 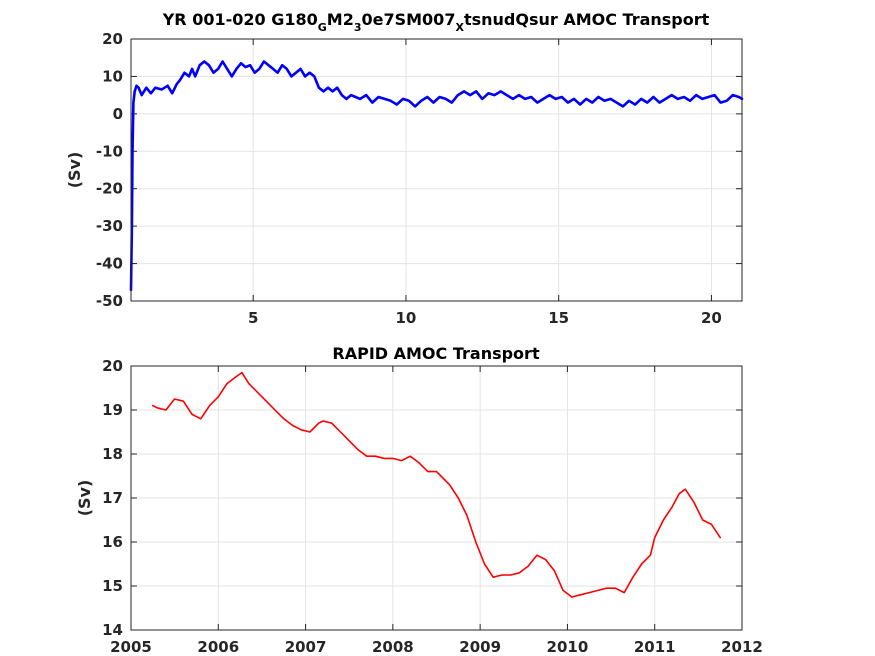 I want to click on bottom-y-axis-label: (Sv), so click(x=84, y=498).